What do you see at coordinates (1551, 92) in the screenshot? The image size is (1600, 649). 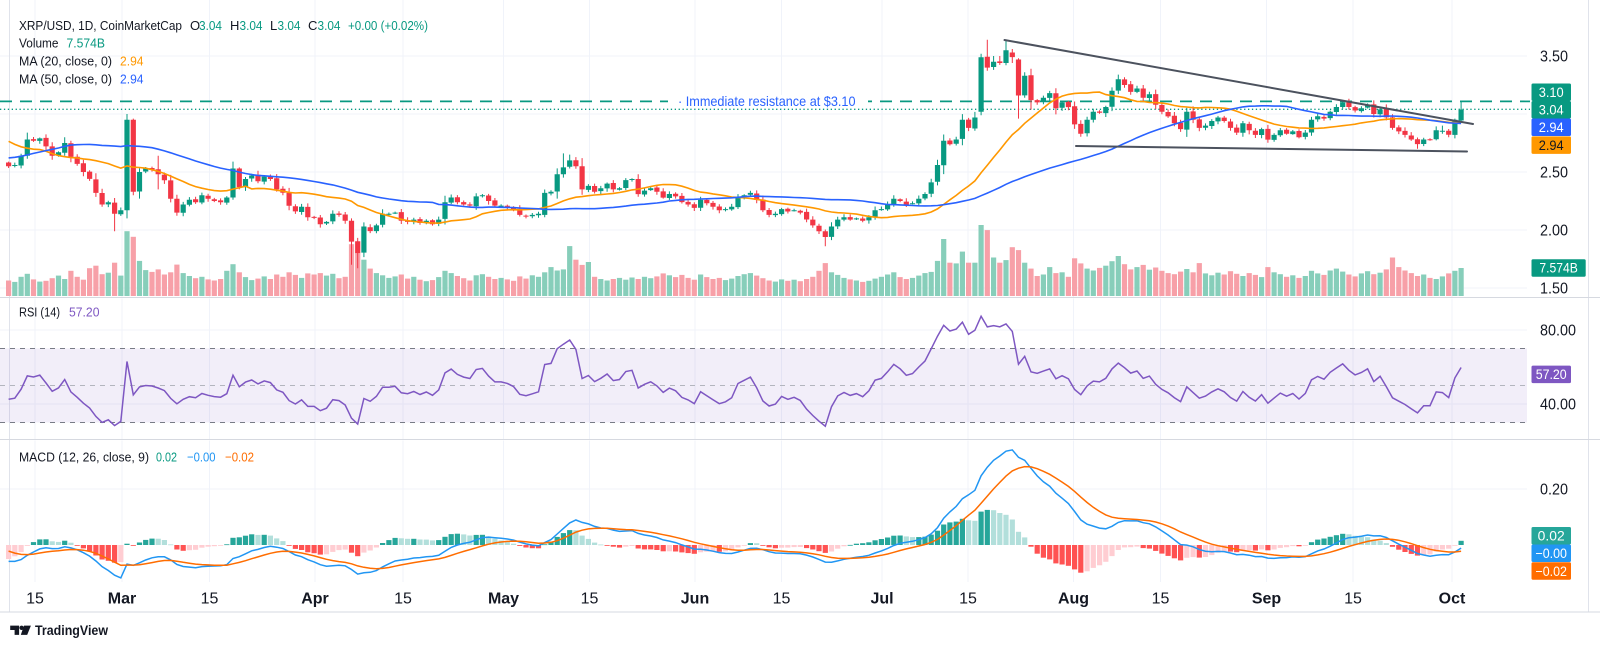 I see `svg-text: 3.10` at bounding box center [1551, 92].